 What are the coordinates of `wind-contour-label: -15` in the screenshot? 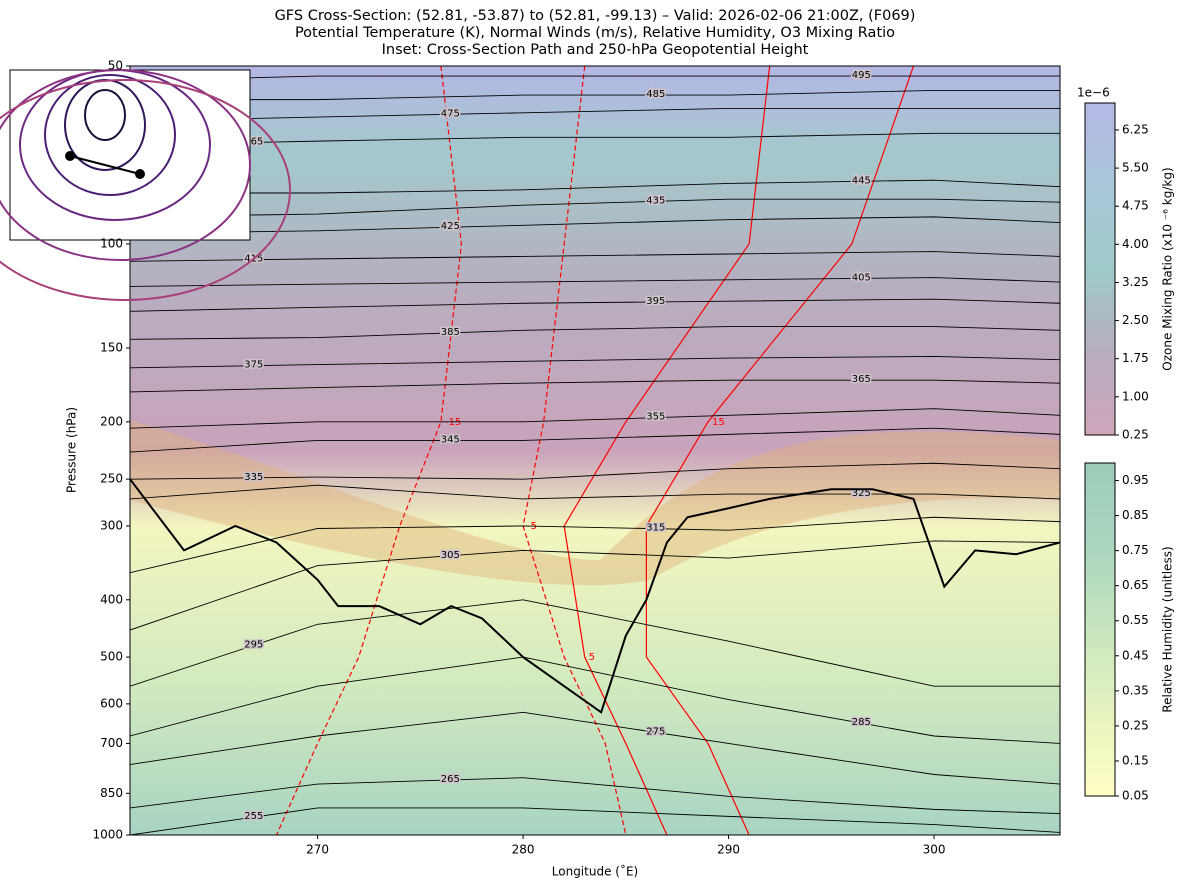 It's located at (453, 422).